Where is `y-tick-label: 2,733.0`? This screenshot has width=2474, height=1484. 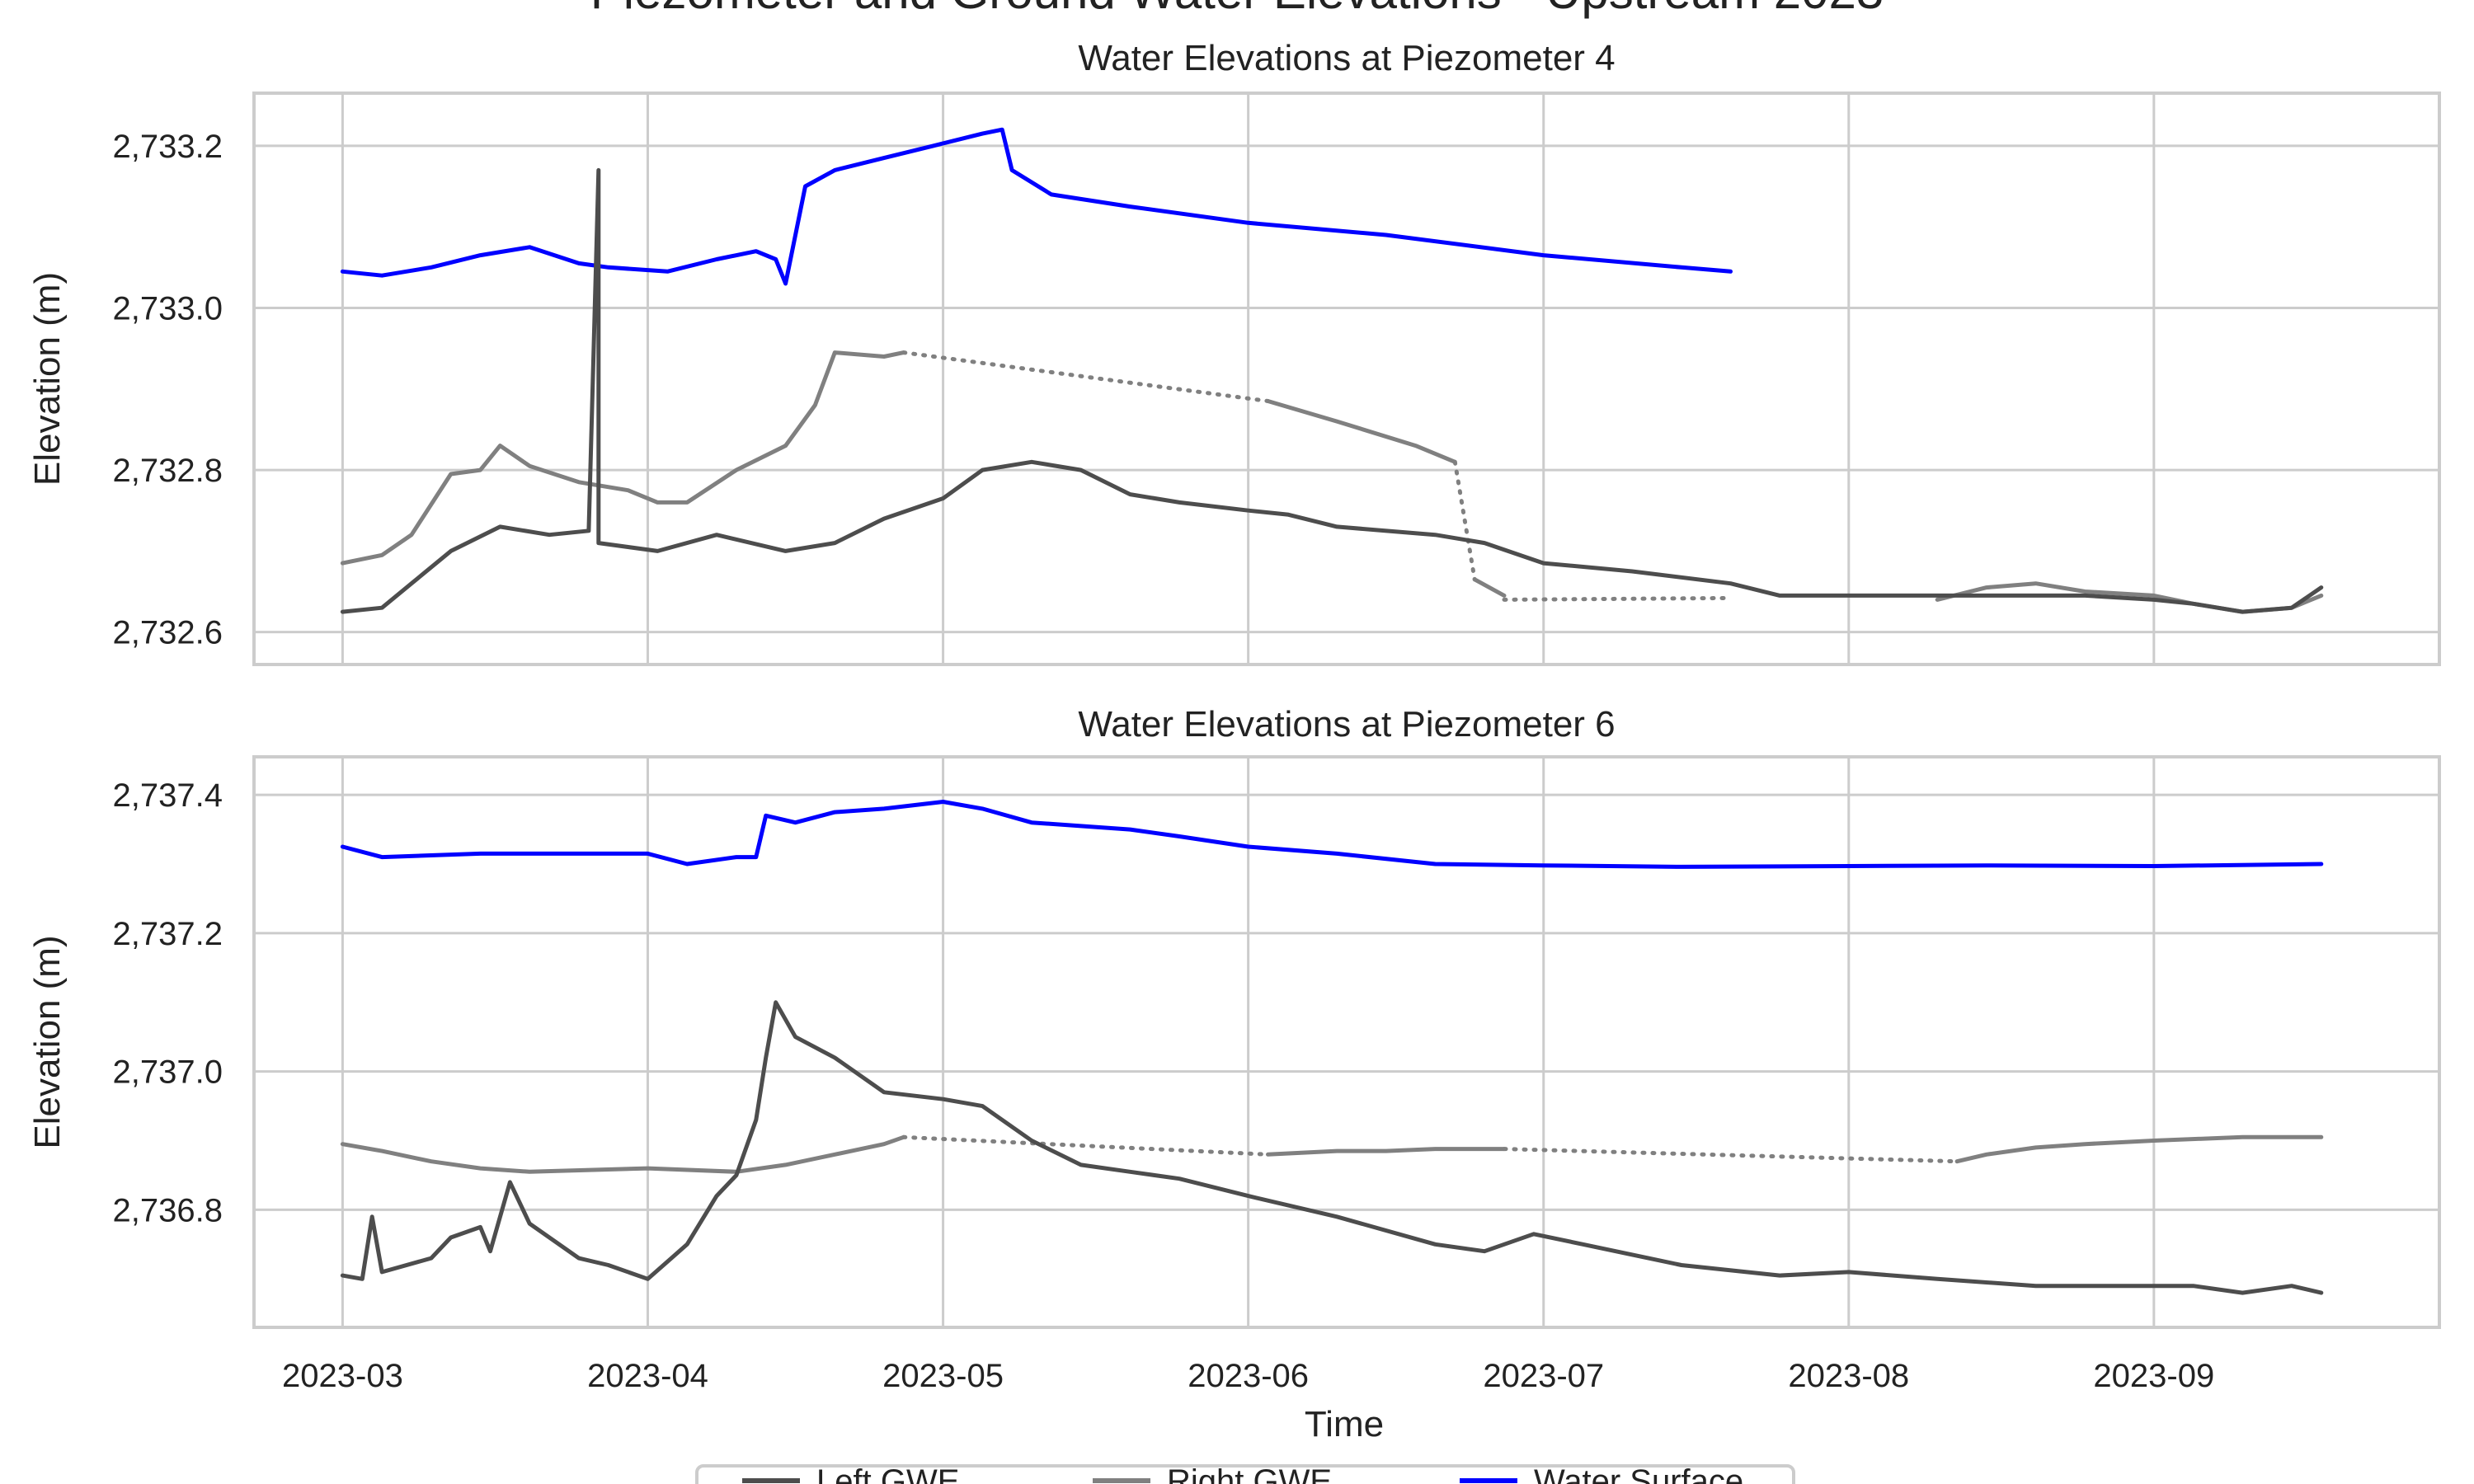 y-tick-label: 2,733.0 is located at coordinates (168, 308).